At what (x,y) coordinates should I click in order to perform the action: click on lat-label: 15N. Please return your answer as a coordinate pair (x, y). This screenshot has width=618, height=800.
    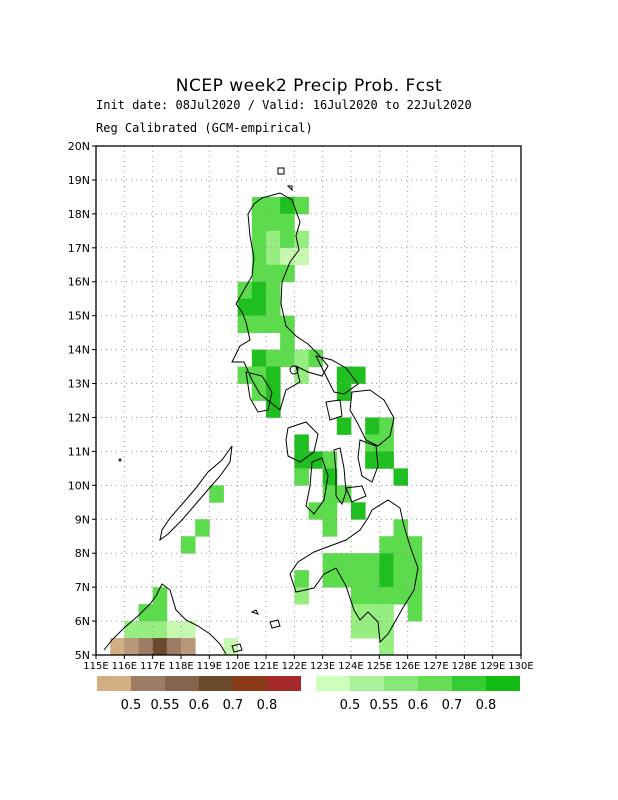
    Looking at the image, I should click on (79, 316).